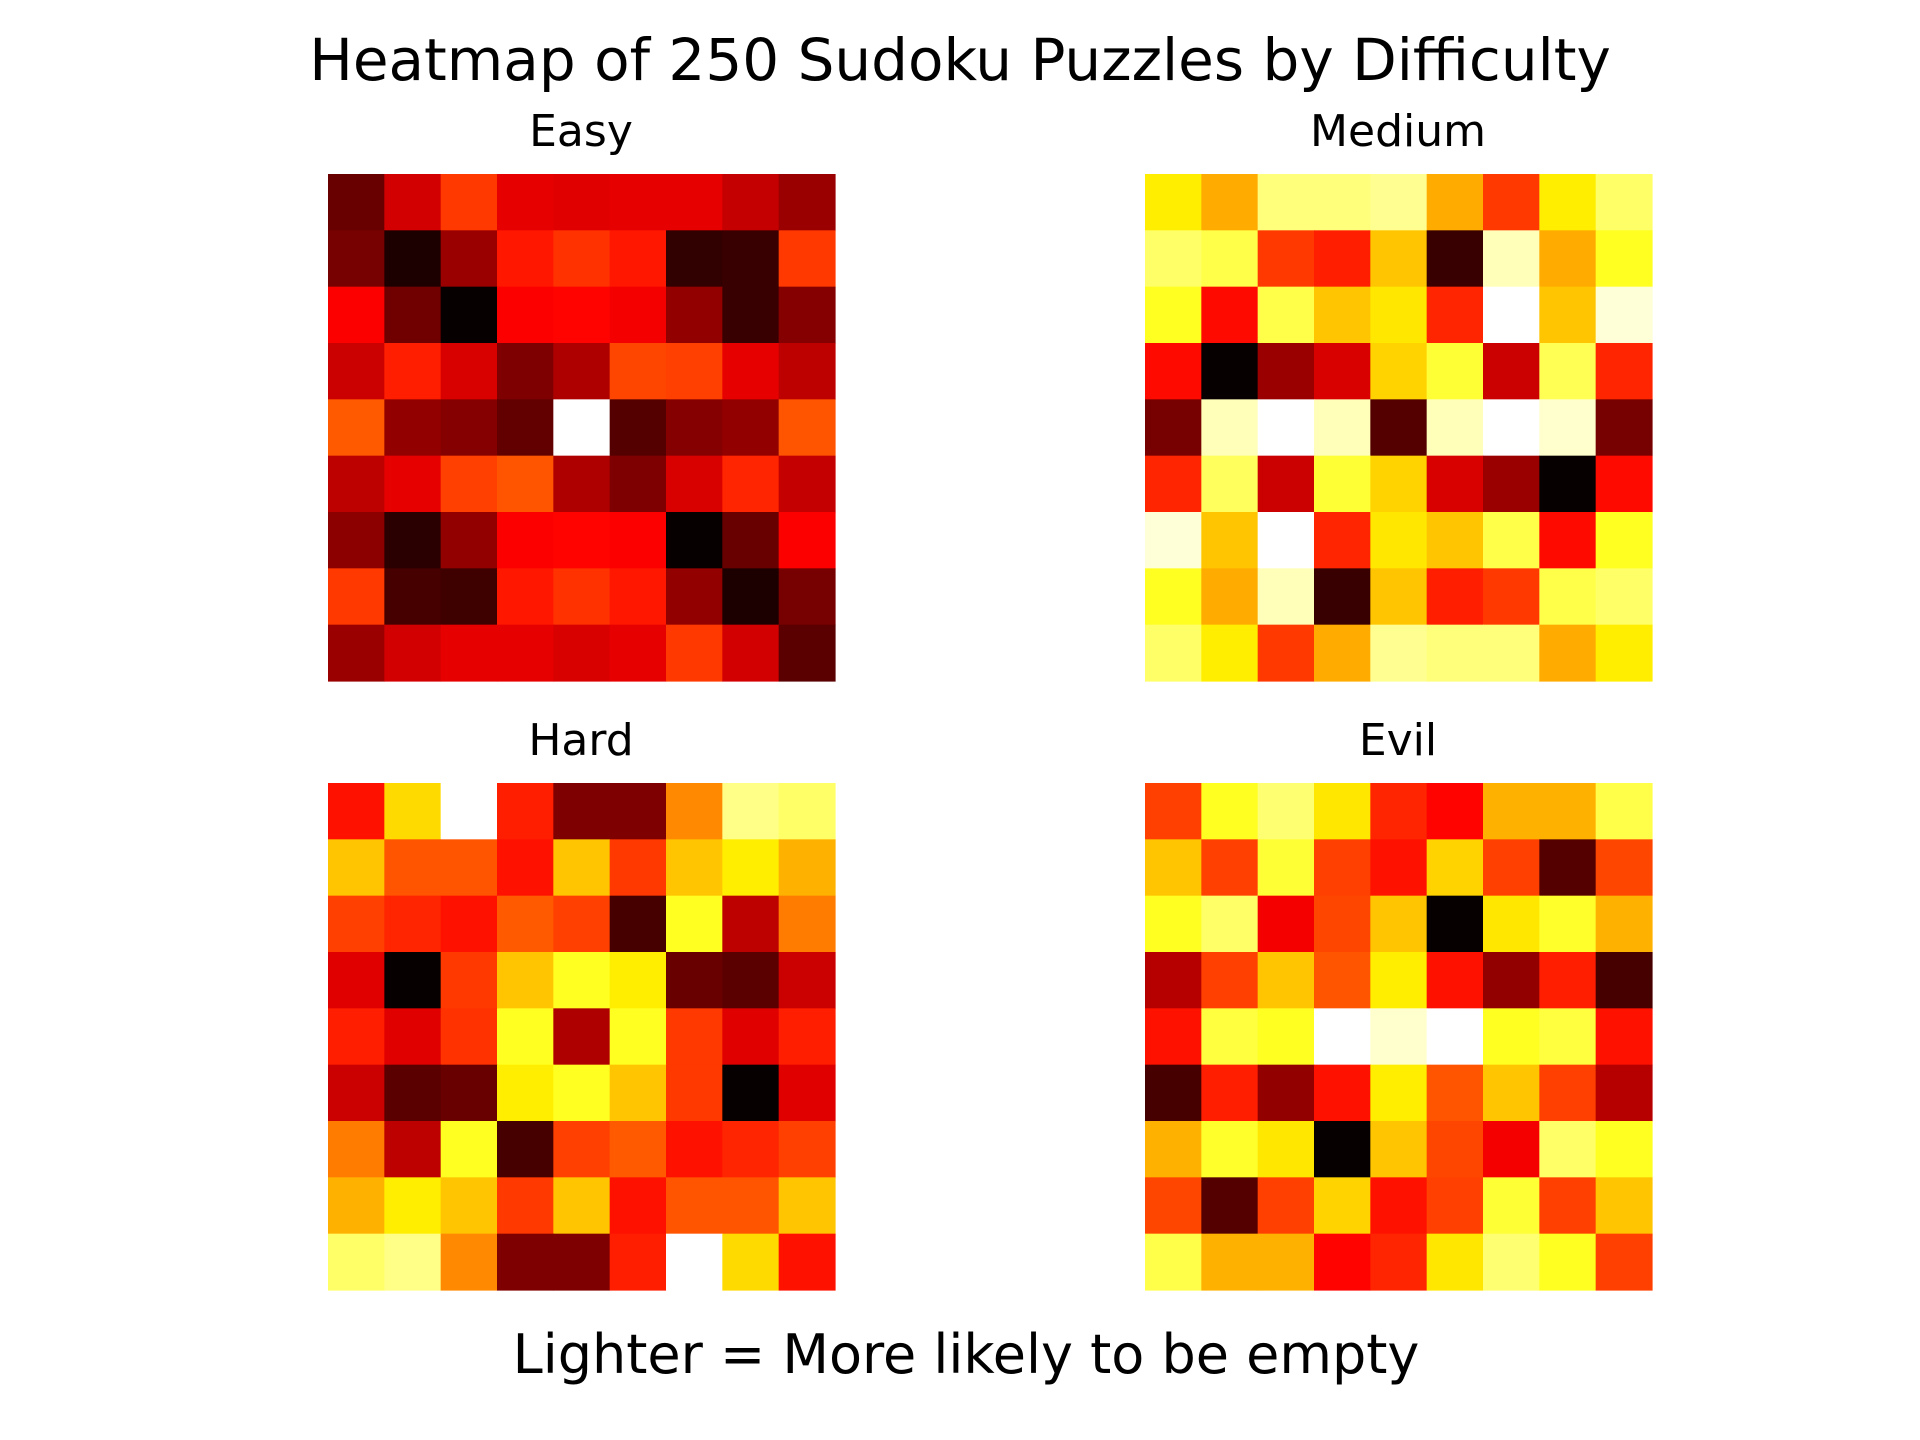 The image size is (1920, 1440). What do you see at coordinates (582, 1037) in the screenshot?
I see `heatmap-cells-hard` at bounding box center [582, 1037].